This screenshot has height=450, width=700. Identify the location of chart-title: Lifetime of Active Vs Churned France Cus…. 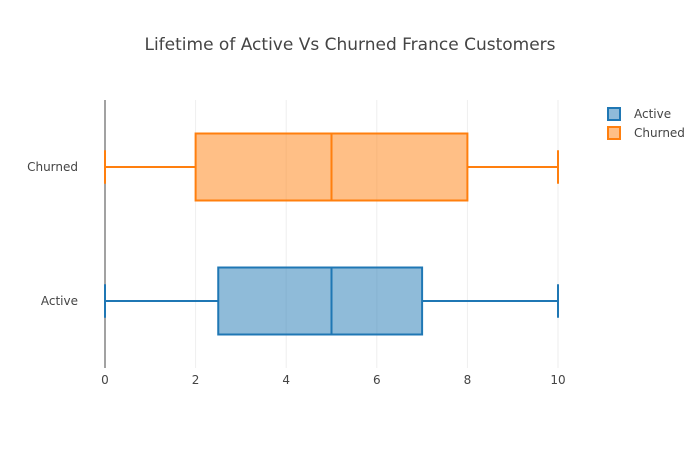
(349, 45).